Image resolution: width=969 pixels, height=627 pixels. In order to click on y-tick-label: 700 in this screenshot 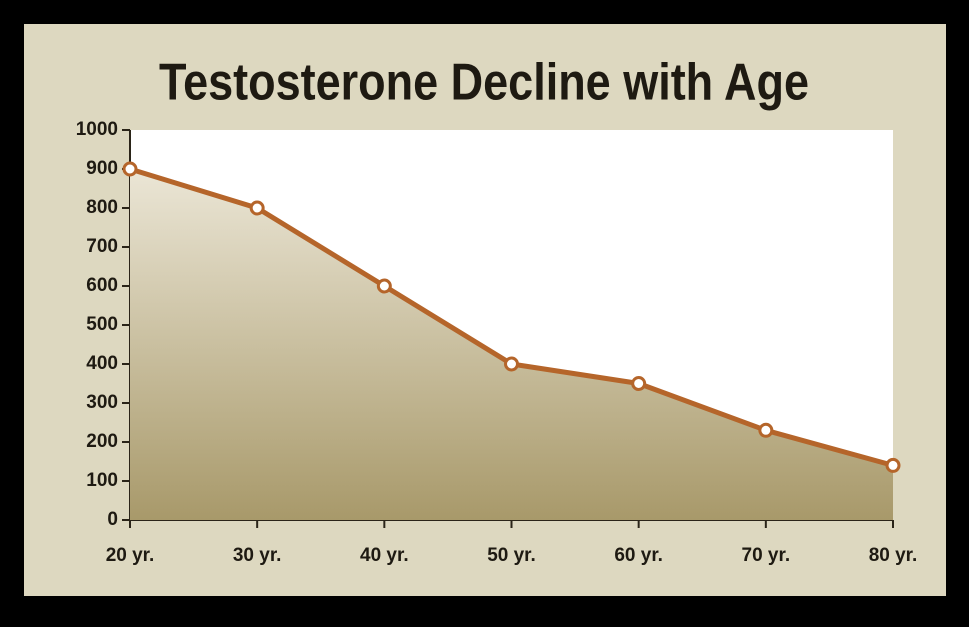, I will do `click(102, 246)`.